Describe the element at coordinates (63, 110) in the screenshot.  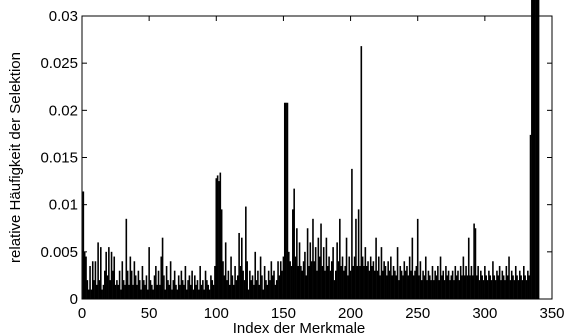
I see `y-tick-label: 0.02` at that location.